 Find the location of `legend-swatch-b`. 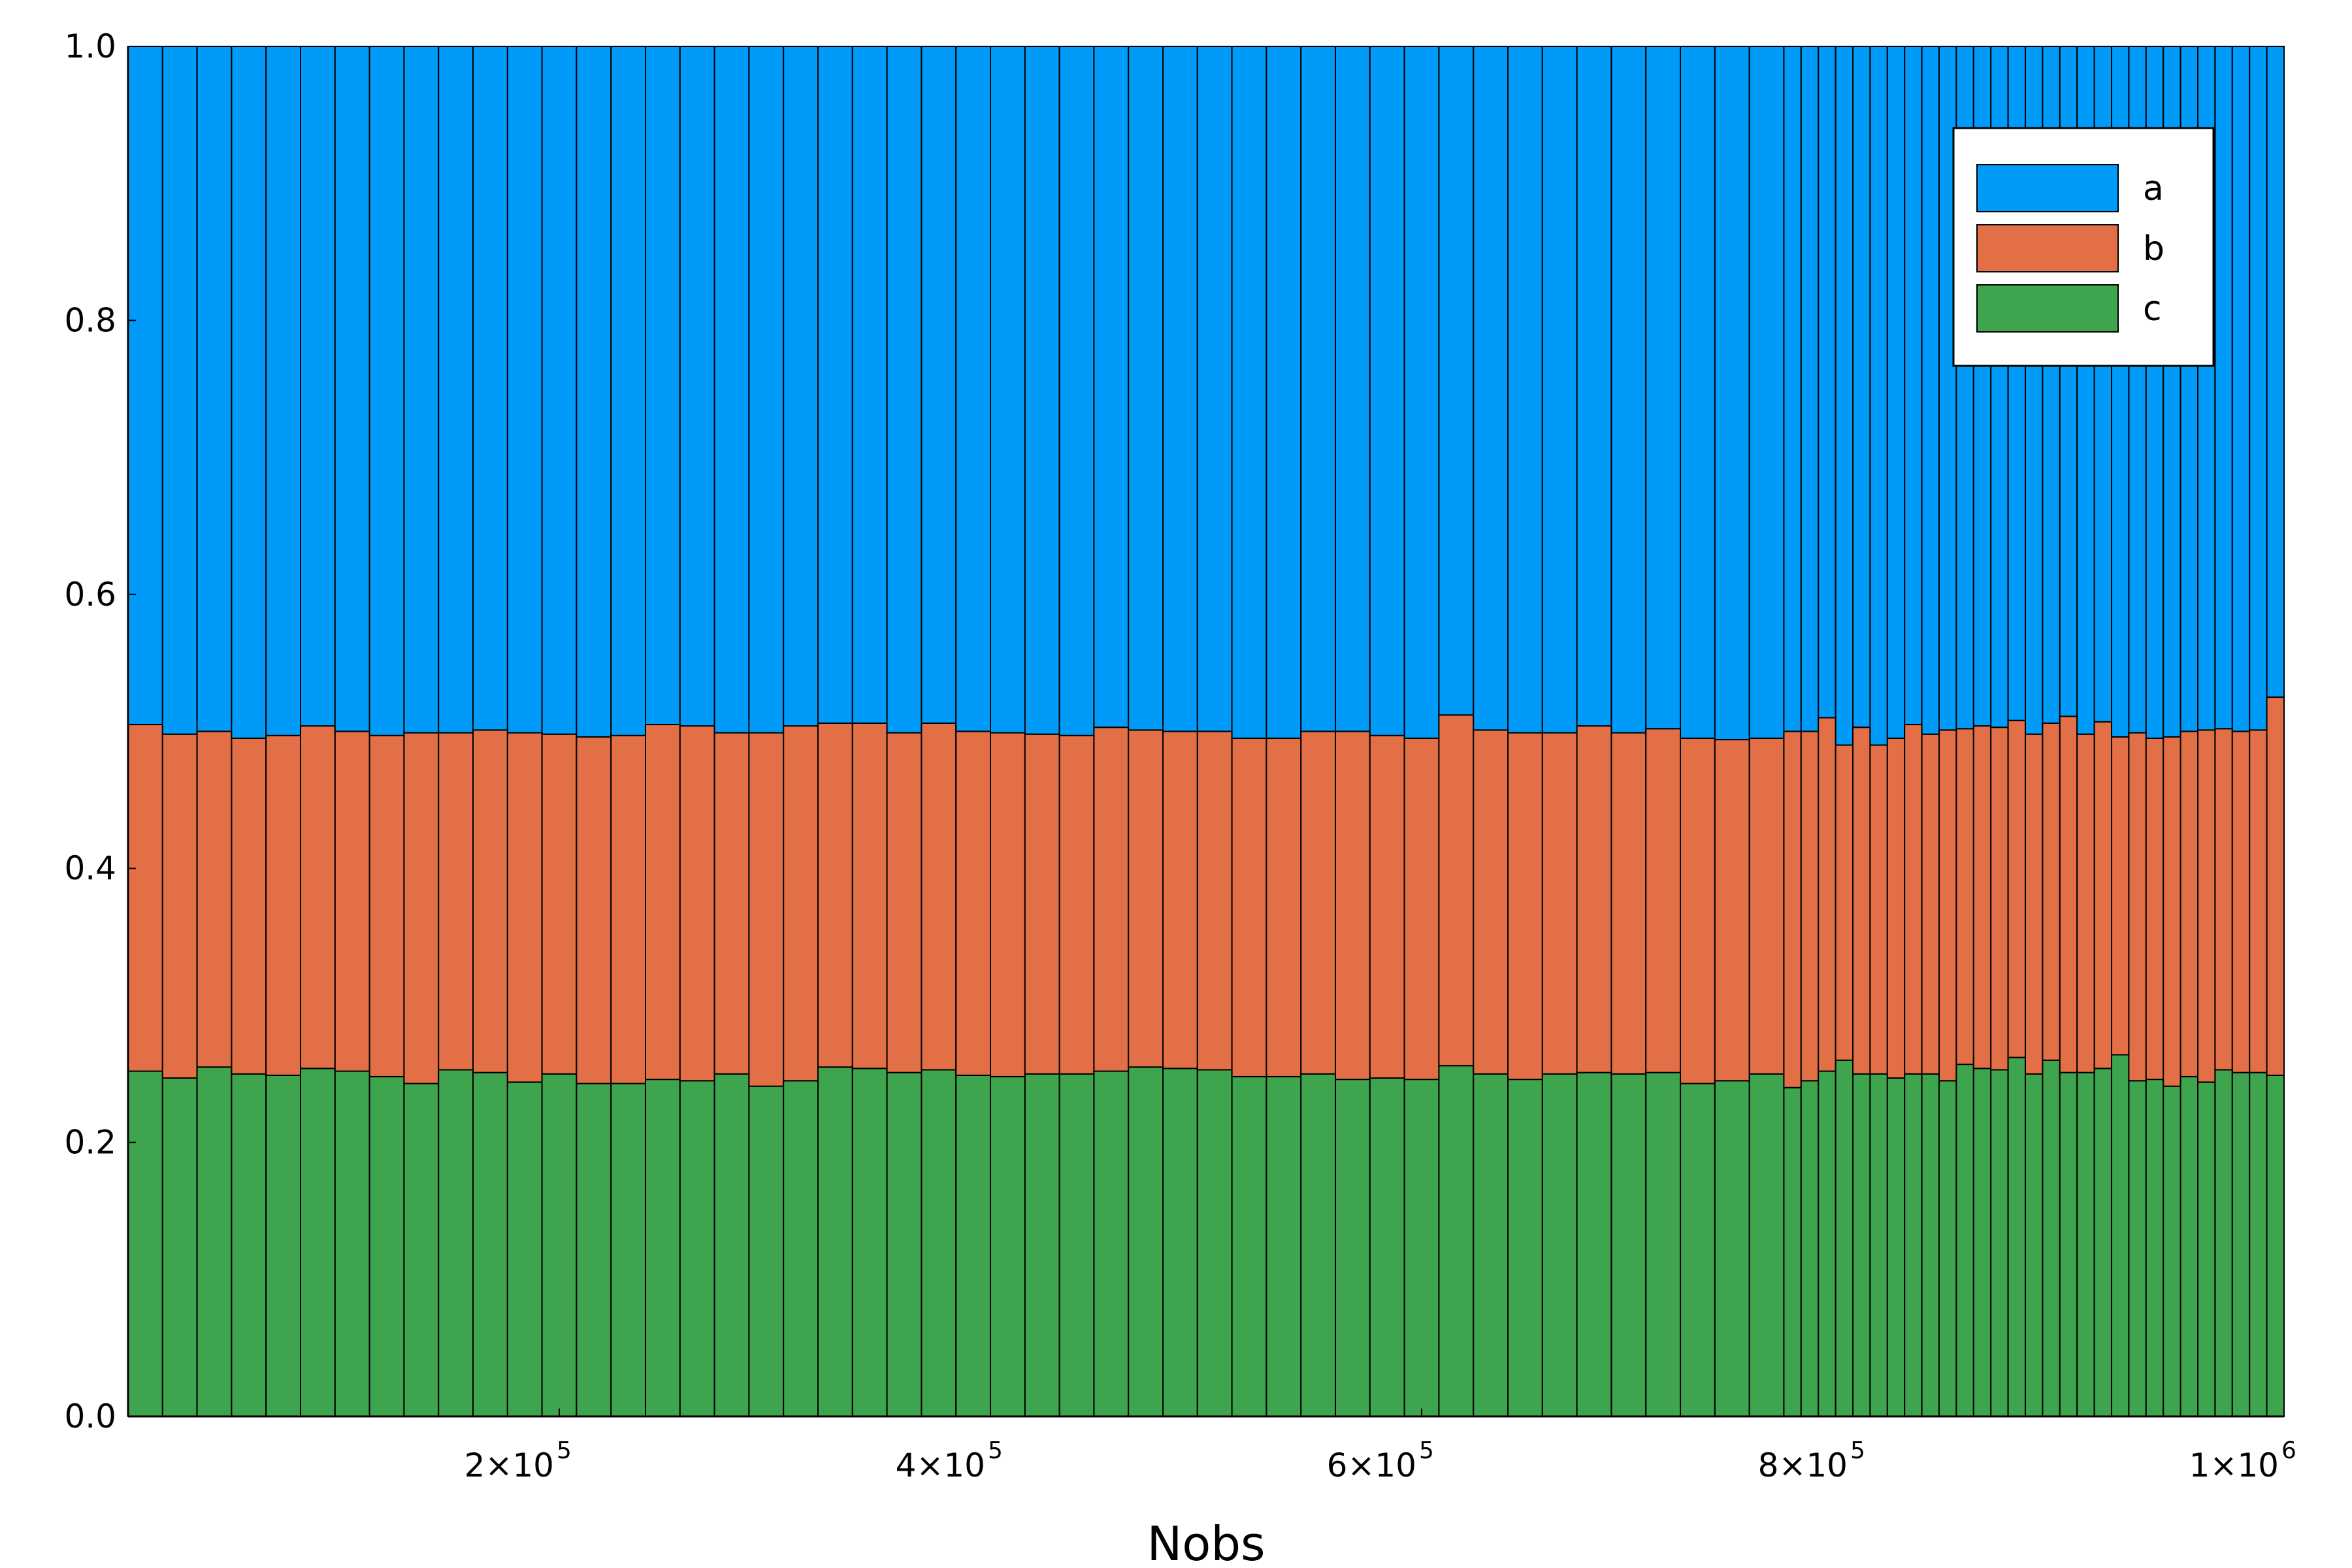

legend-swatch-b is located at coordinates (2047, 248).